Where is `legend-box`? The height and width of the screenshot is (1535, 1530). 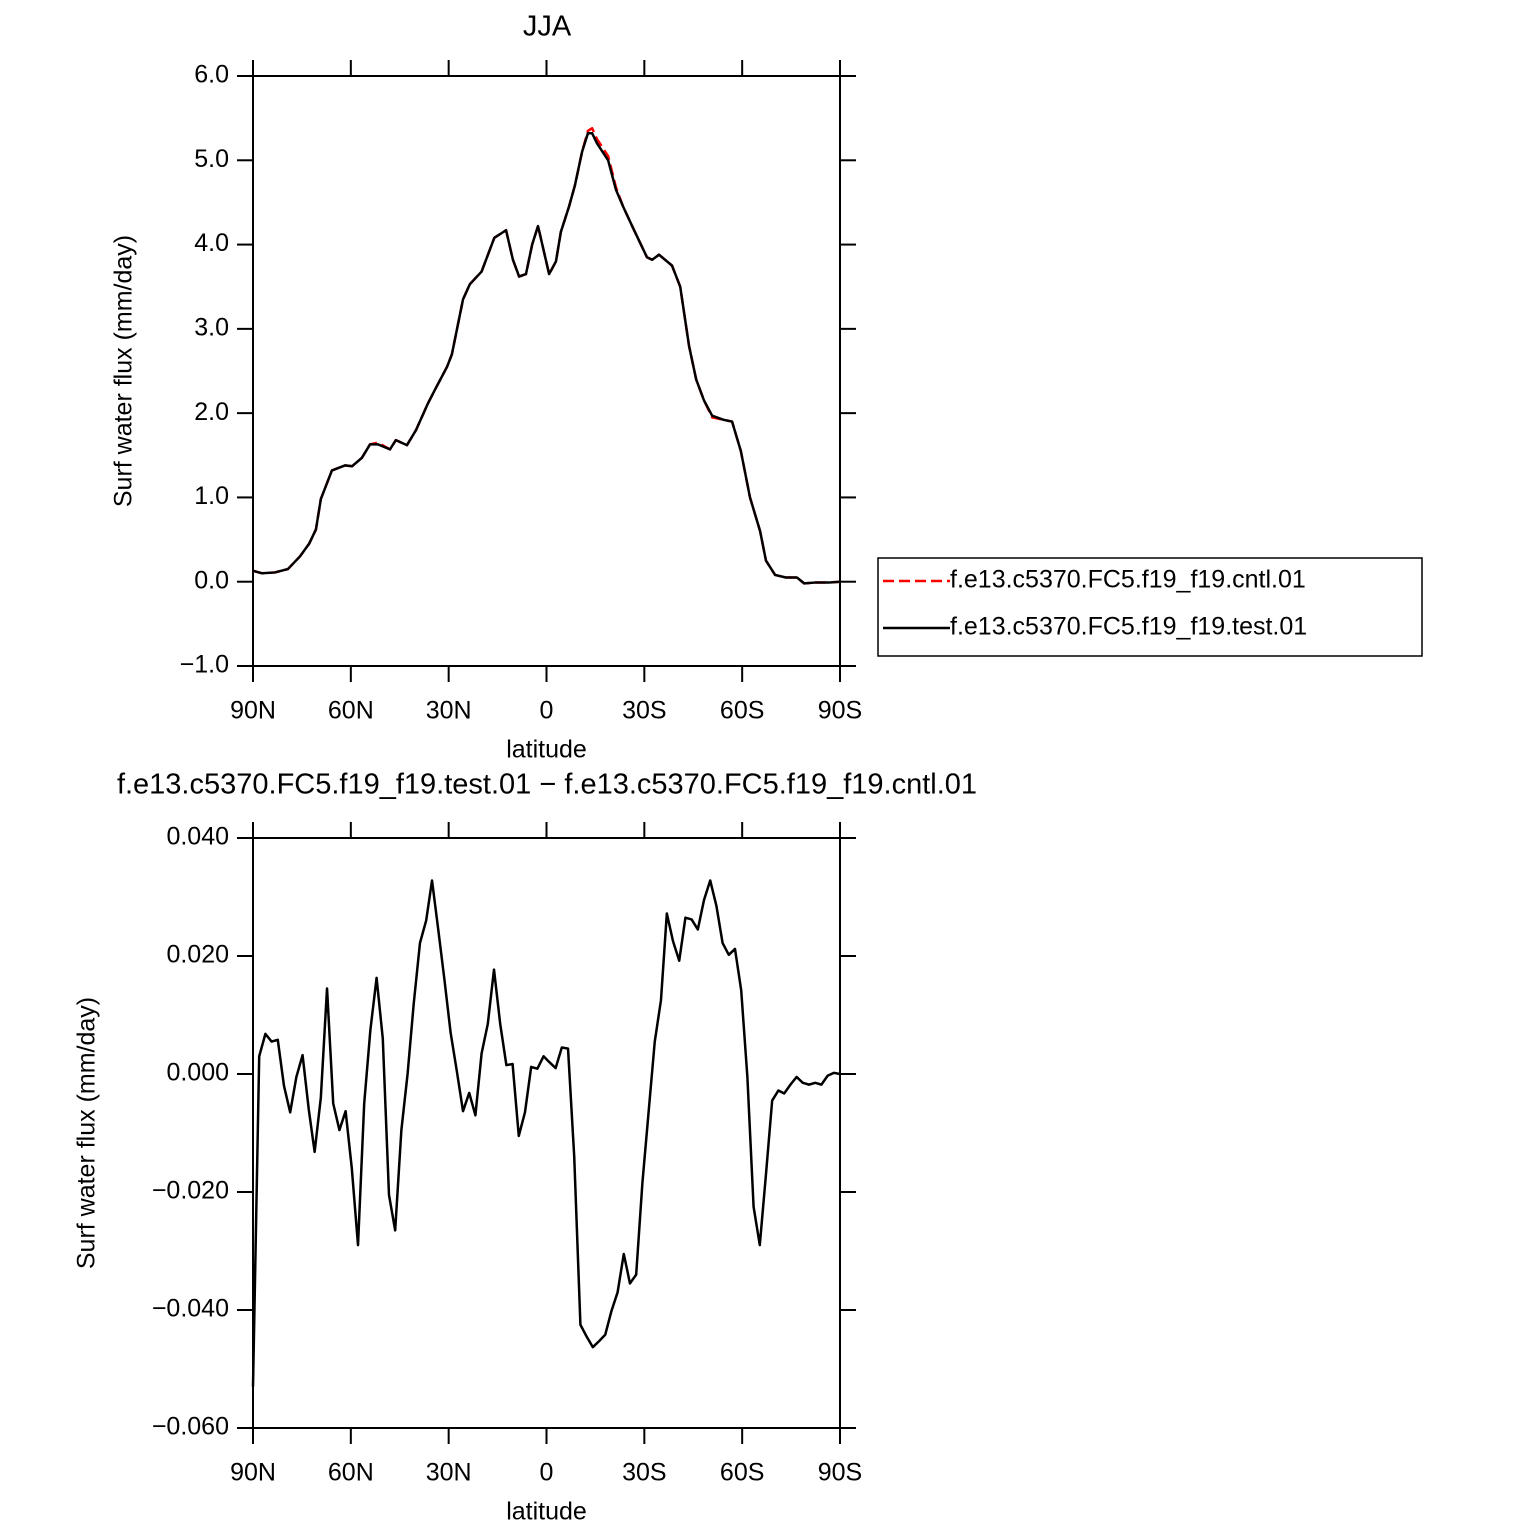
legend-box is located at coordinates (1150, 607).